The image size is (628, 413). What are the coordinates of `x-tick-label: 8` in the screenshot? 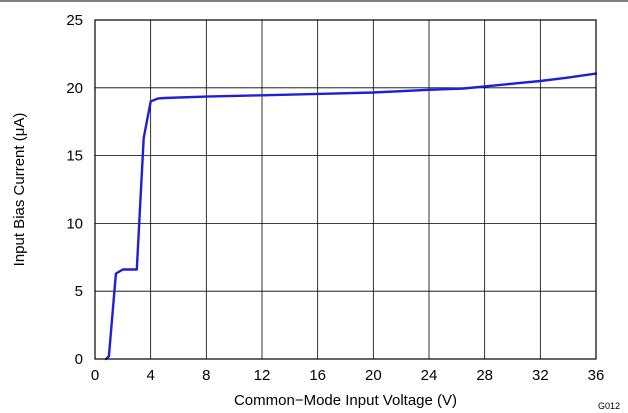 It's located at (206, 375).